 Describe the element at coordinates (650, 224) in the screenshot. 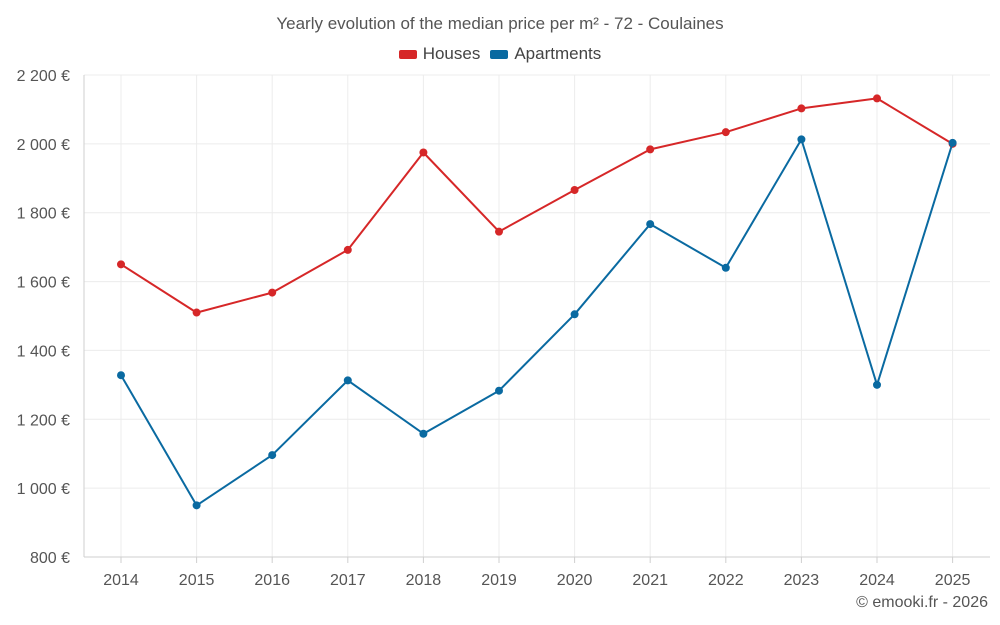

I see `data-point-apartments-2021` at that location.